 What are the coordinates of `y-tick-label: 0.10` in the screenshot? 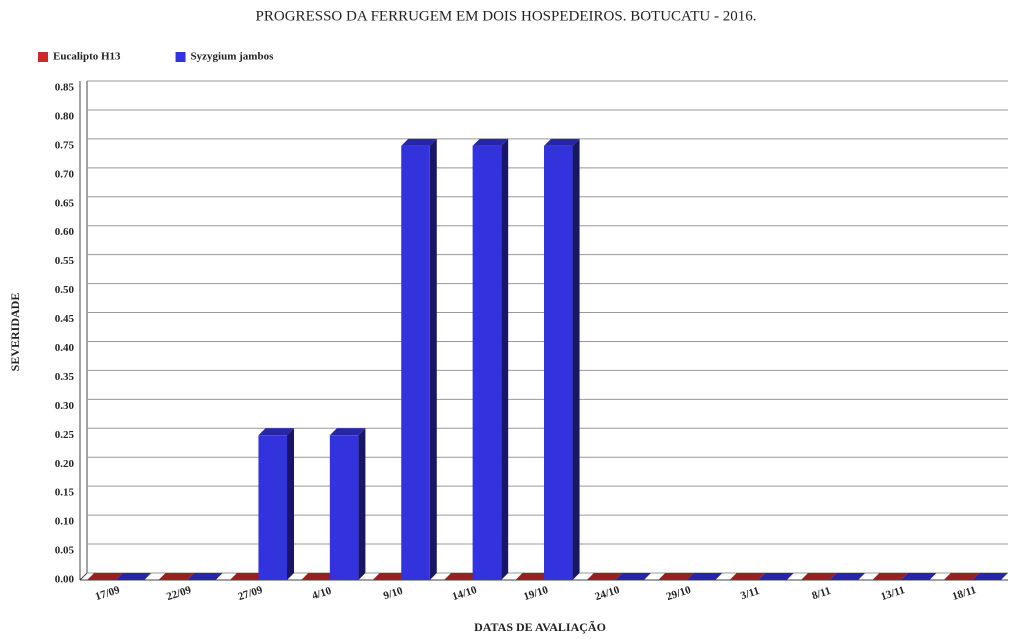 It's located at (65, 522).